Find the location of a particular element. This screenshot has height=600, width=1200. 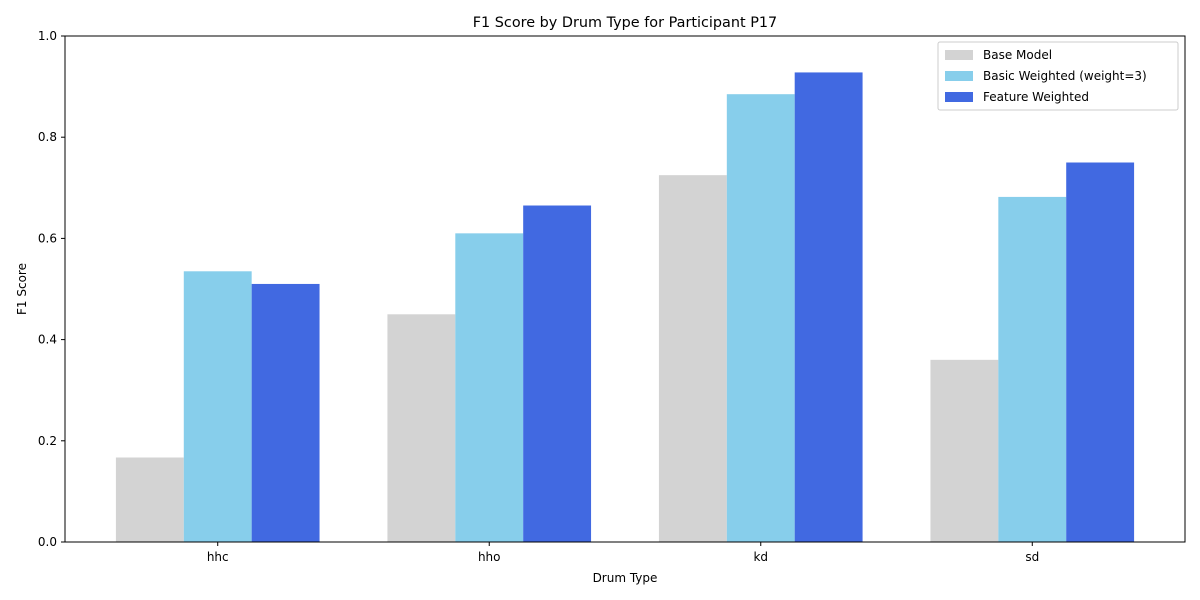

x-axis: hhc hho kd sd is located at coordinates (623, 553).